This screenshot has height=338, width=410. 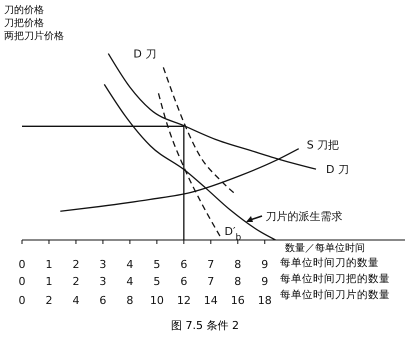 I want to click on y-axis-title: 刀的价格刀把价格两把刀片价格, so click(x=34, y=23).